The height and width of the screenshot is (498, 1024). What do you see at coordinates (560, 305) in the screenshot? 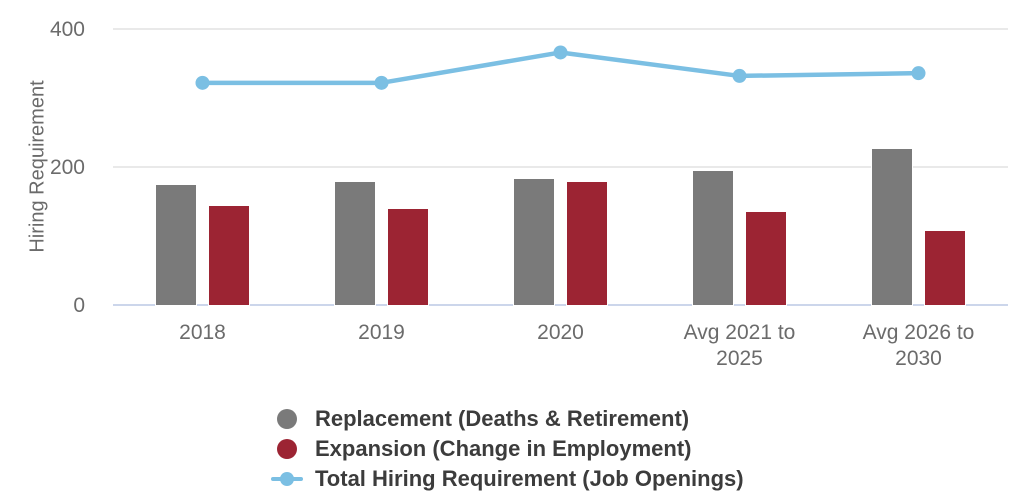
I see `x-axis-line` at bounding box center [560, 305].